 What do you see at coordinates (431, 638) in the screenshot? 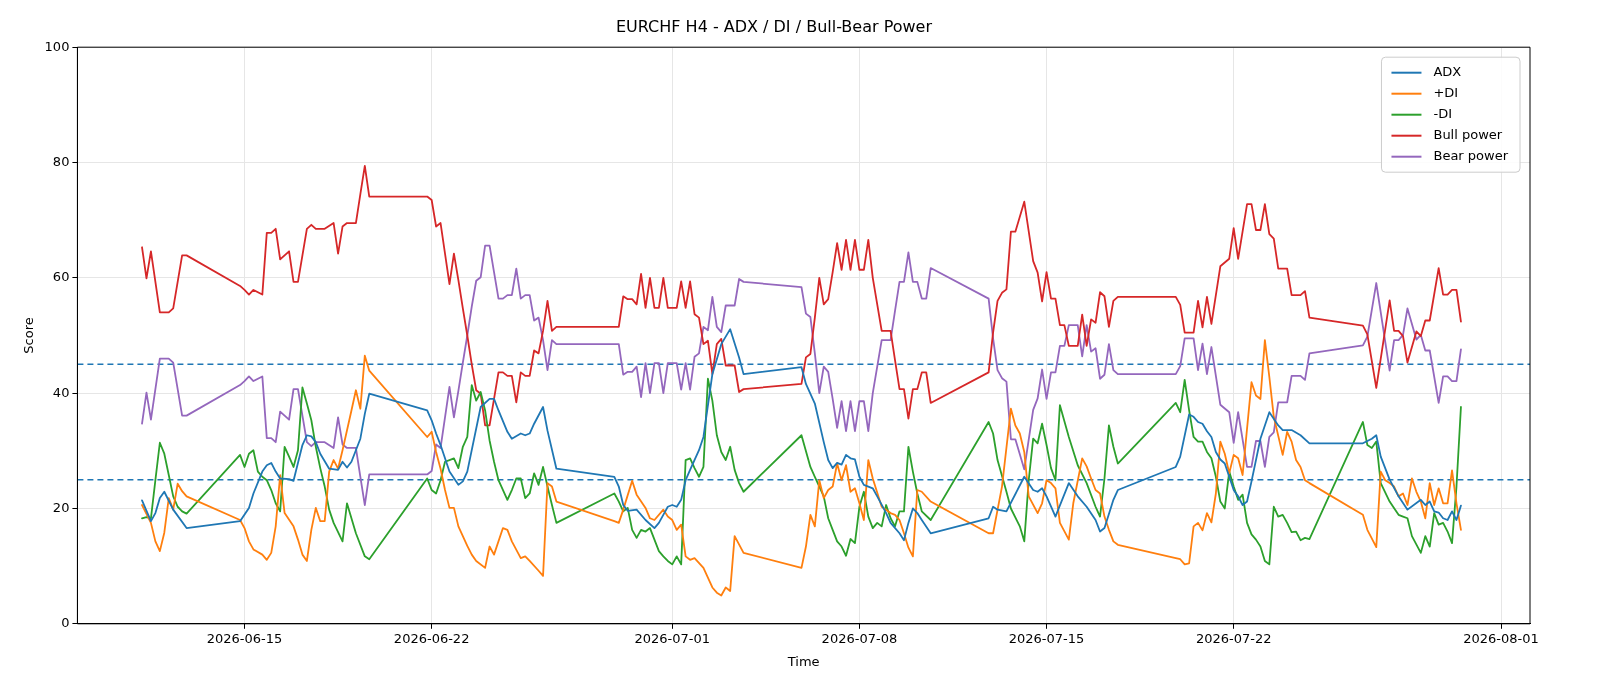
I see `x-tick-label: 2026-06-22` at bounding box center [431, 638].